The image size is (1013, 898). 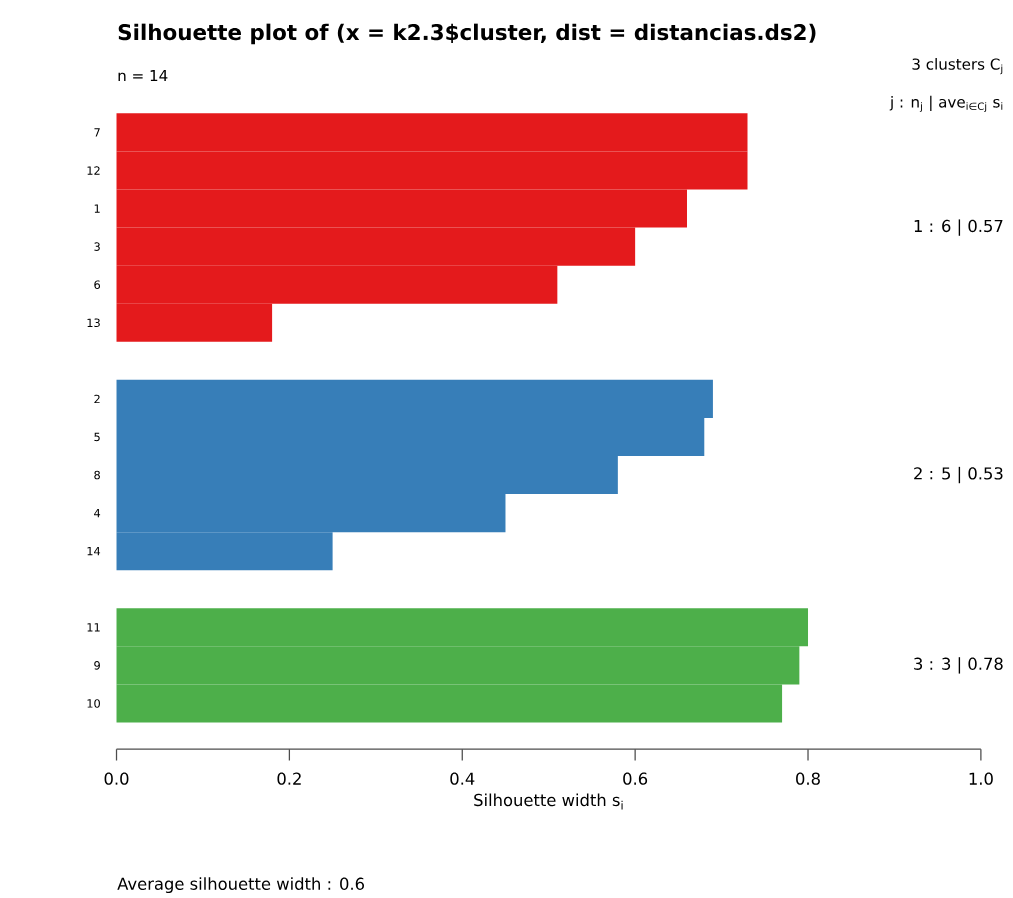 What do you see at coordinates (143, 75) in the screenshot?
I see `chart-subtitle: n = 14` at bounding box center [143, 75].